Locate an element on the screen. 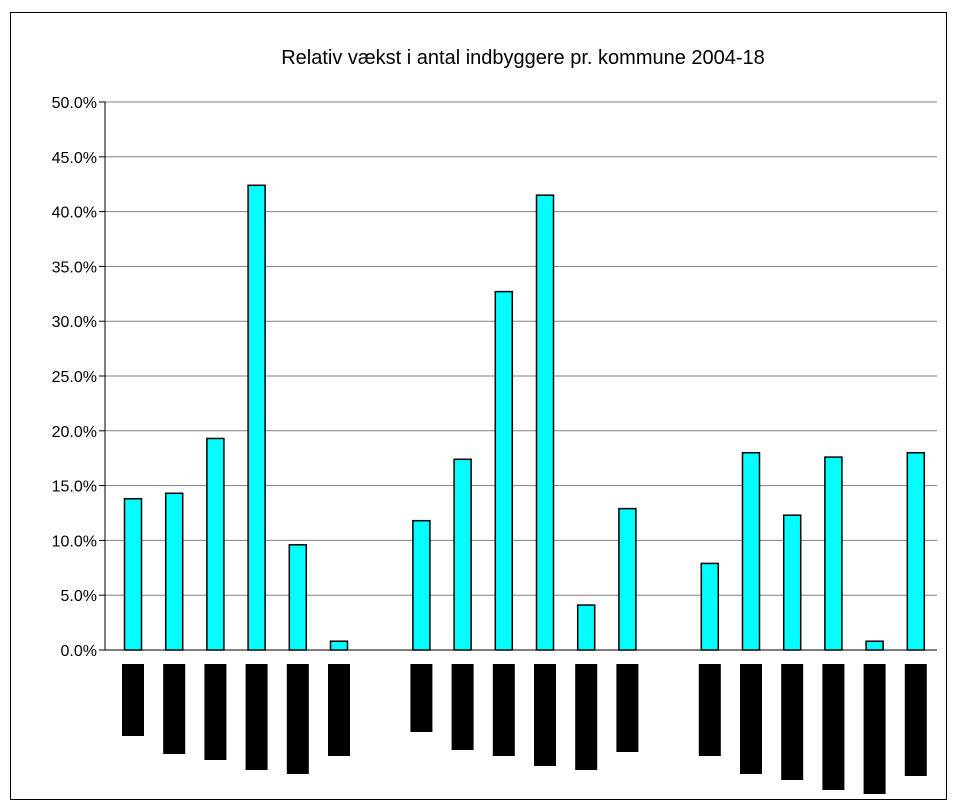  y-tick-label: 25.0% is located at coordinates (74, 377).